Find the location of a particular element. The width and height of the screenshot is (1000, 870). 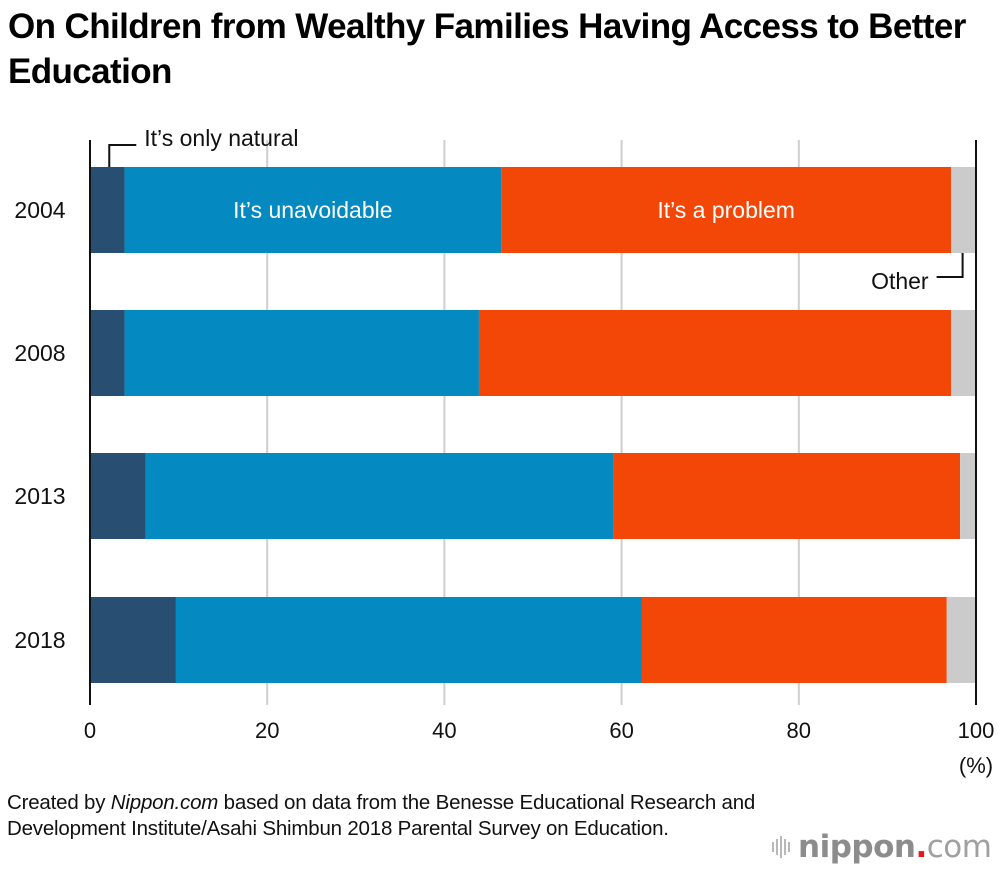

label-natural: It’s only natural is located at coordinates (221, 138).